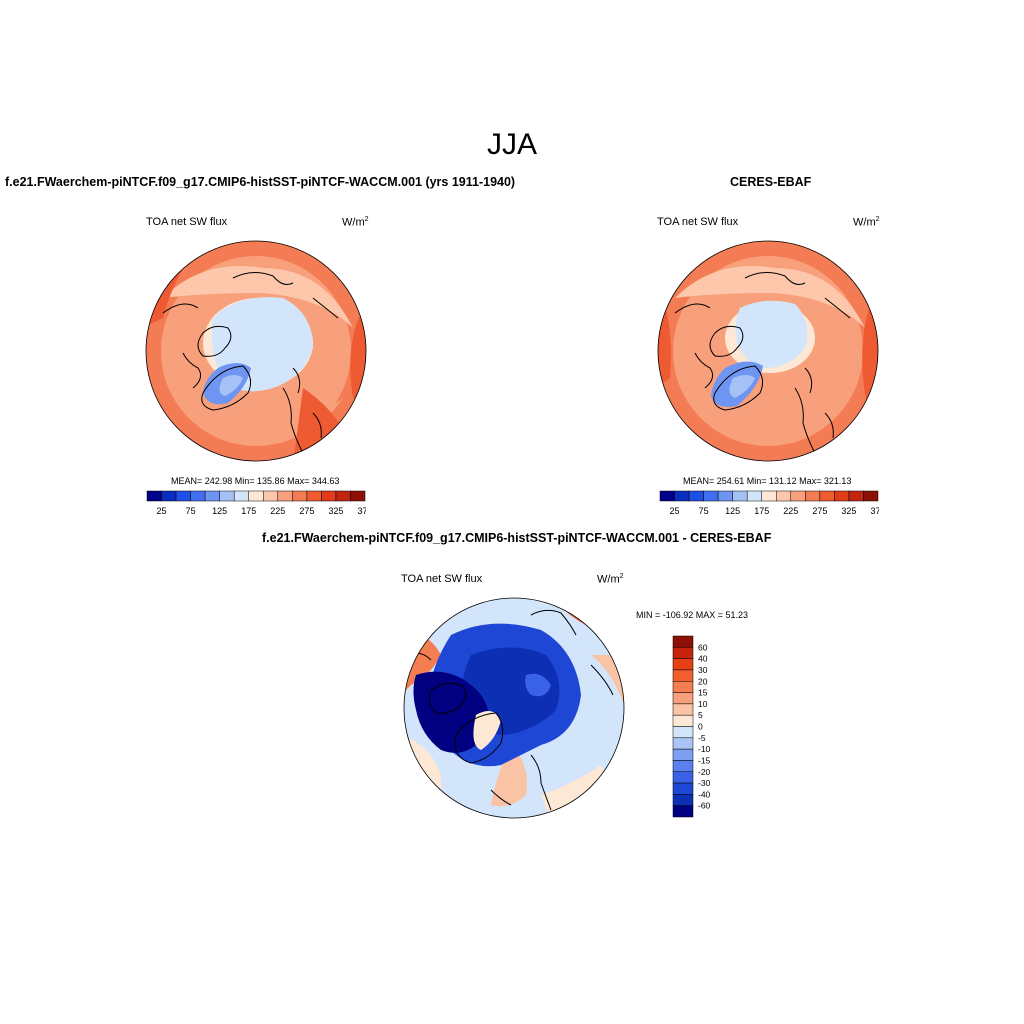  Describe the element at coordinates (704, 749) in the screenshot. I see `colorbar-tick-label: -10` at that location.